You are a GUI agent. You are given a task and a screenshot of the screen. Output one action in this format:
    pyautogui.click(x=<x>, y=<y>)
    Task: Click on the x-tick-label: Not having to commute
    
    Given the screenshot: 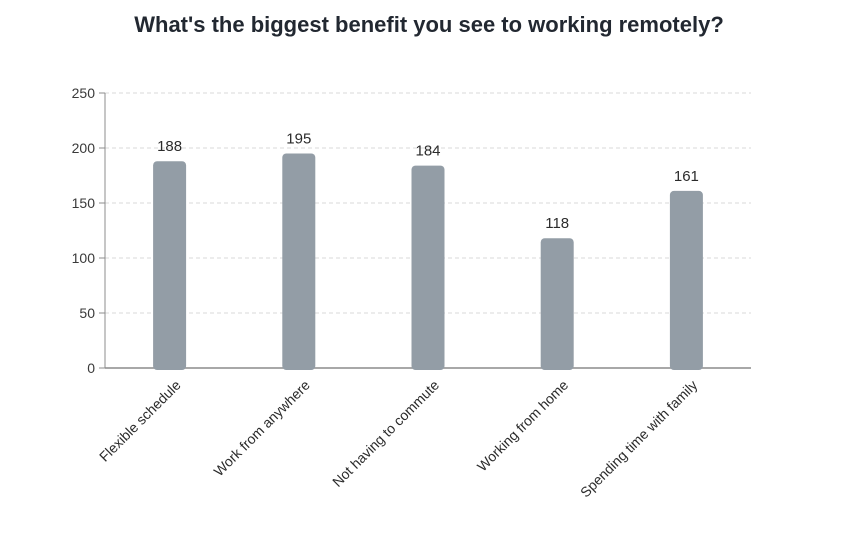 What is the action you would take?
    pyautogui.click(x=385, y=433)
    